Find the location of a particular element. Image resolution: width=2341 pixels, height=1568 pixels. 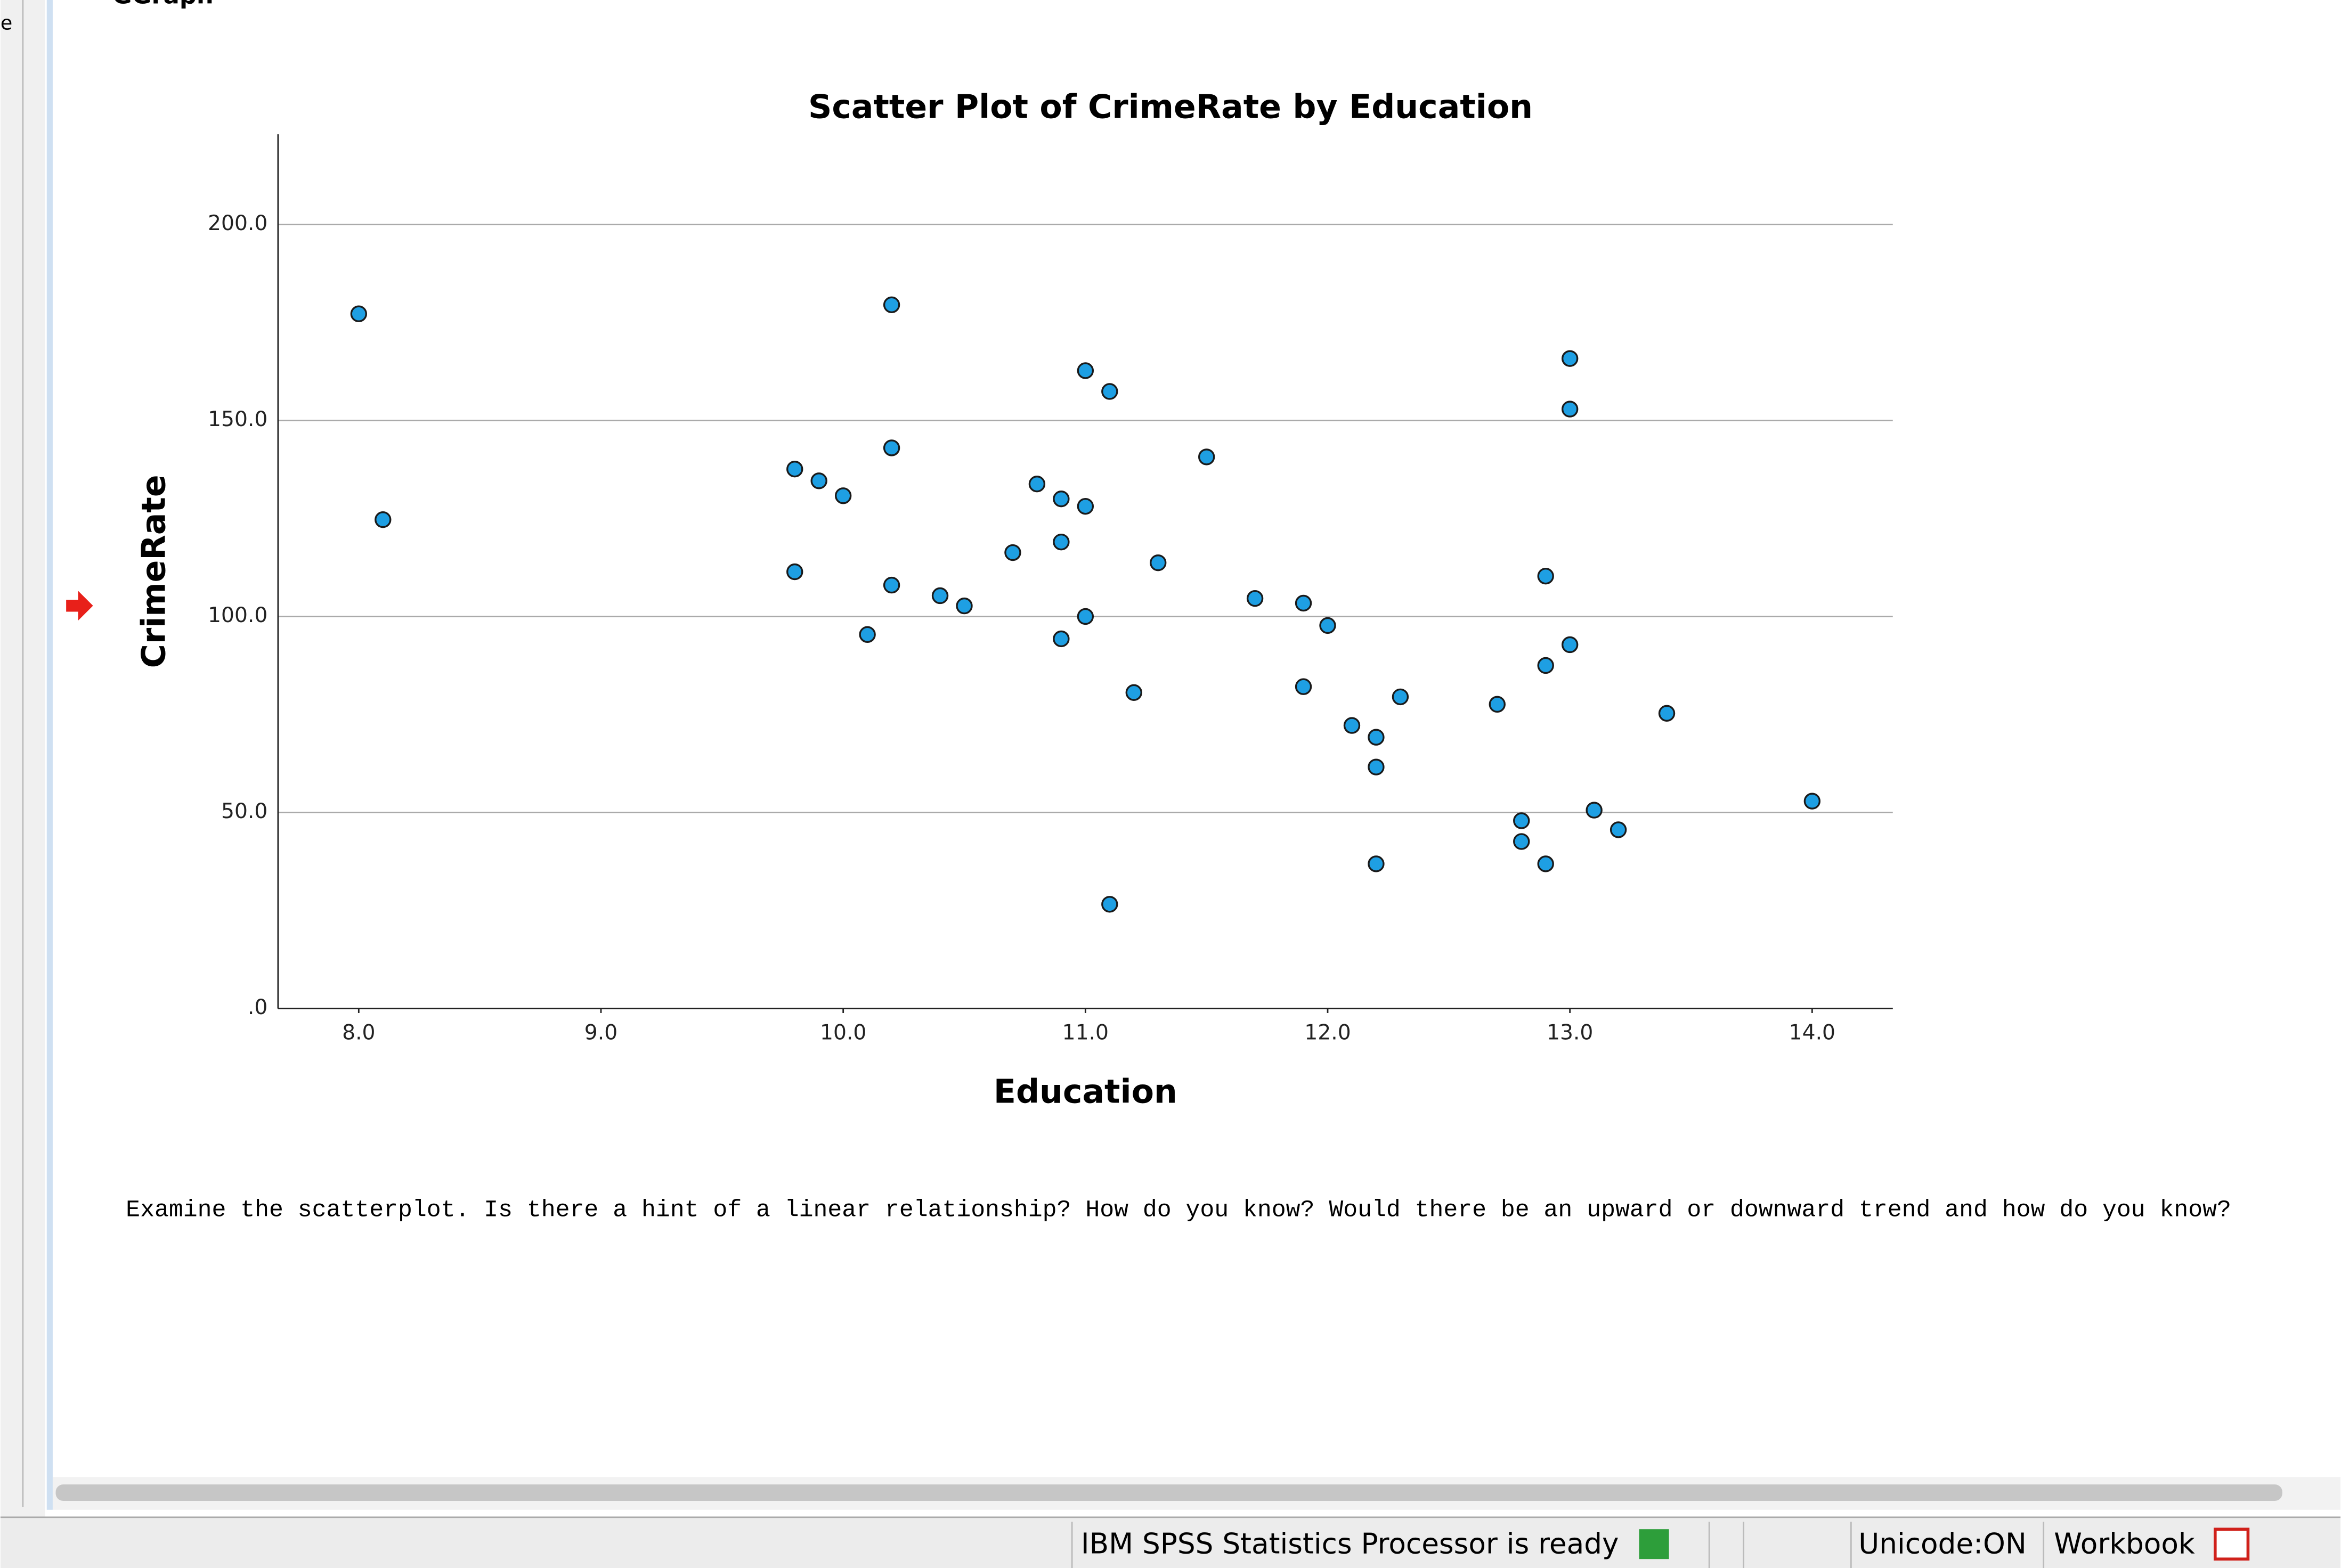

status-bar is located at coordinates (1170, 1542).